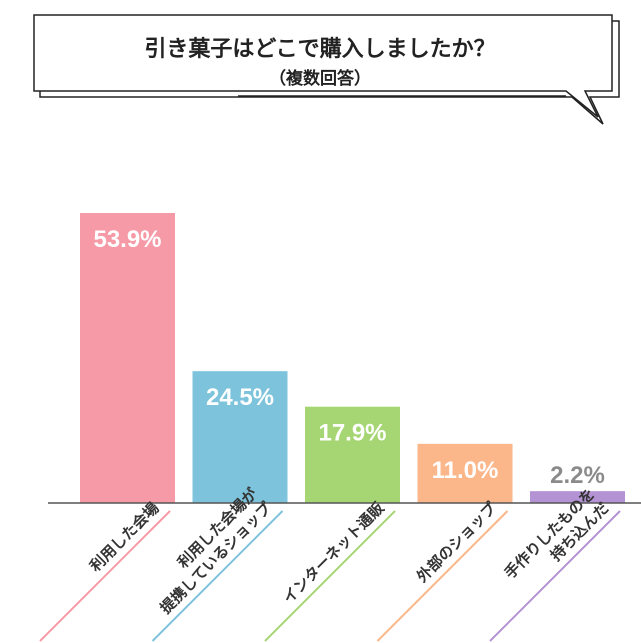 This screenshot has height=643, width=641. What do you see at coordinates (320, 78) in the screenshot?
I see `chart-subtitle: （複数回答）` at bounding box center [320, 78].